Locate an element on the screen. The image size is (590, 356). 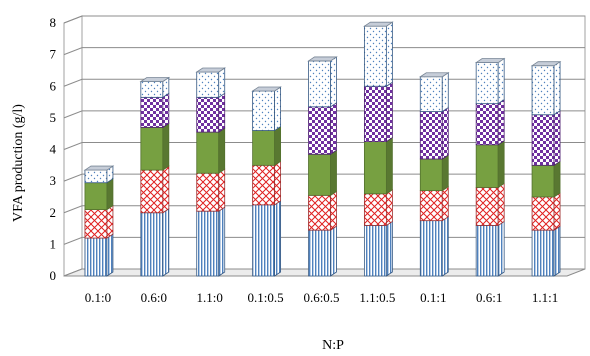
y-tick-label: 4 is located at coordinates (53, 149).